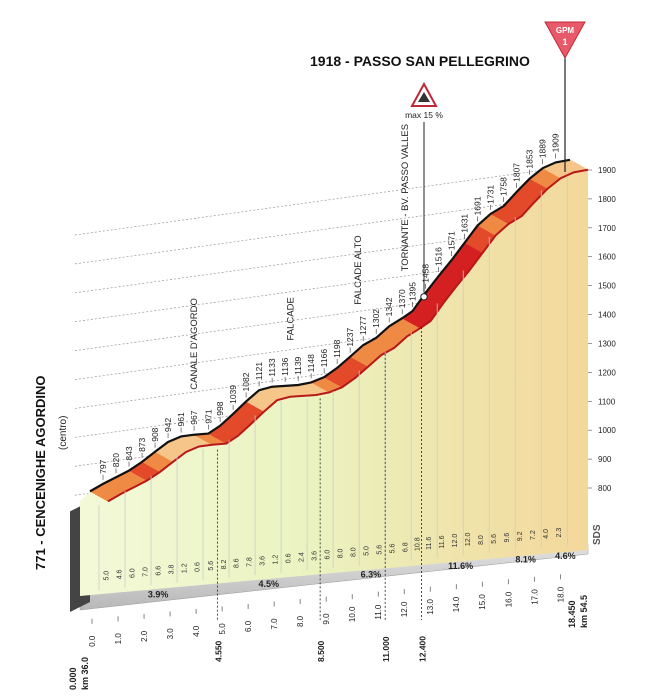  Describe the element at coordinates (424, 297) in the screenshot. I see `max-gradient-point` at that location.